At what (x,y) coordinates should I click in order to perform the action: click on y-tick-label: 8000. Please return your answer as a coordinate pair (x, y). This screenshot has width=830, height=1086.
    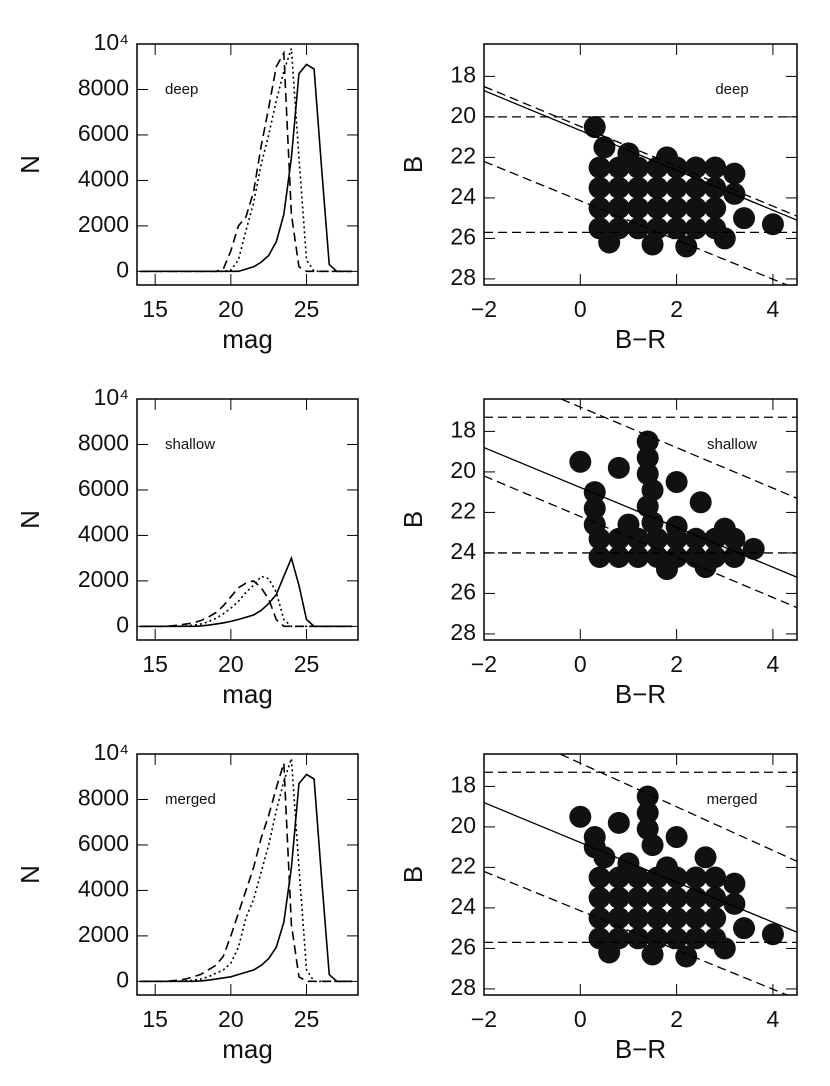
    Looking at the image, I should click on (103, 88).